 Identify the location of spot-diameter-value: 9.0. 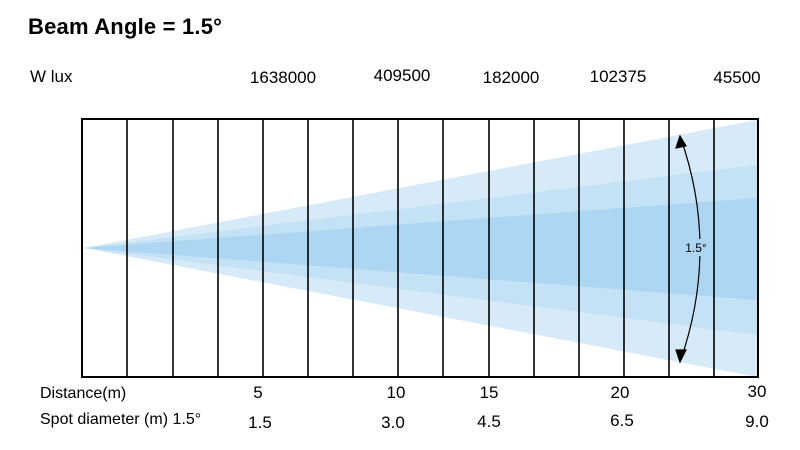
(757, 421).